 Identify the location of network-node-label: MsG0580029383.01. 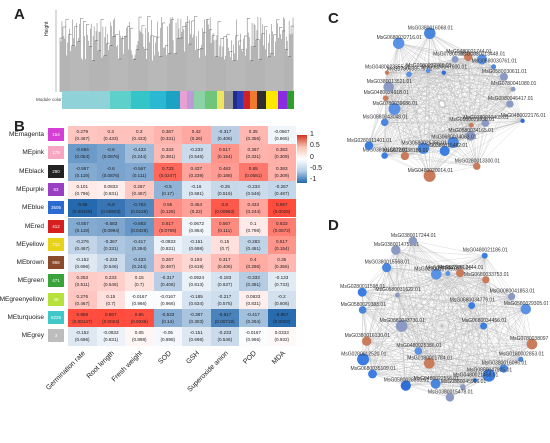
(364, 305).